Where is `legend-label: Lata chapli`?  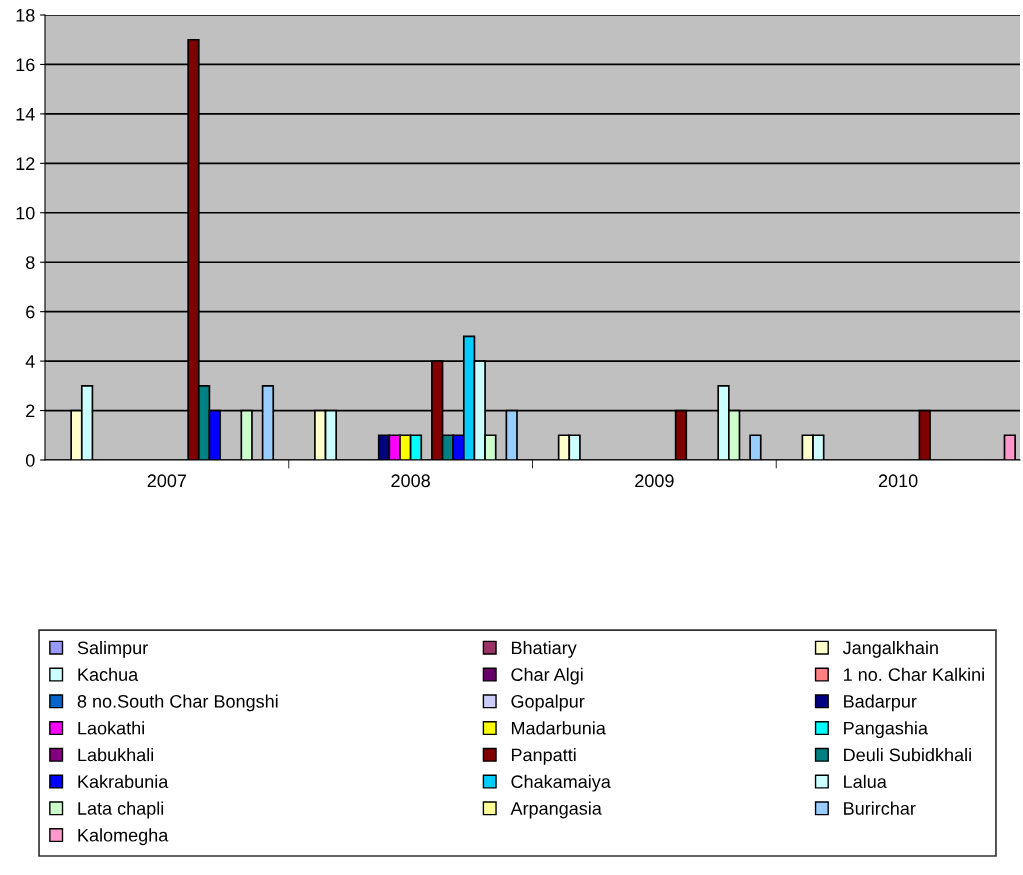 legend-label: Lata chapli is located at coordinates (121, 810).